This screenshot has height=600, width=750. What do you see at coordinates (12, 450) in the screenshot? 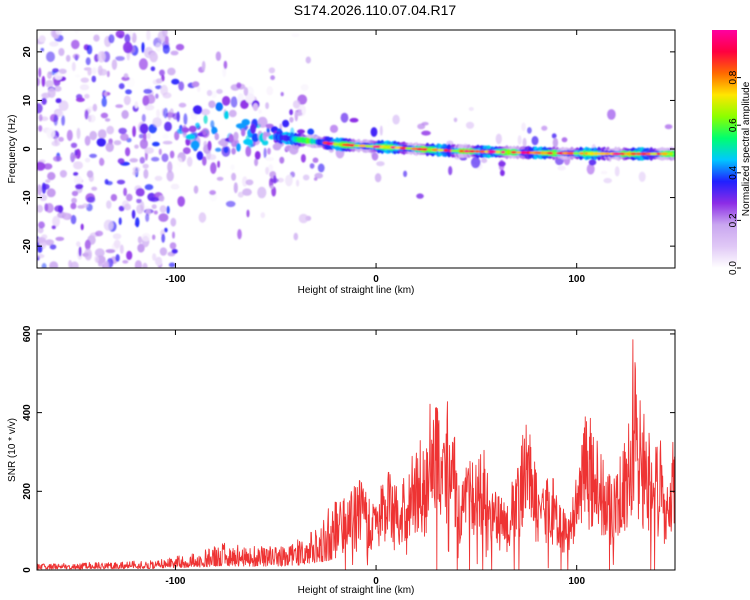
I see `snr-y-label: SNR (10 * v/v)` at bounding box center [12, 450].